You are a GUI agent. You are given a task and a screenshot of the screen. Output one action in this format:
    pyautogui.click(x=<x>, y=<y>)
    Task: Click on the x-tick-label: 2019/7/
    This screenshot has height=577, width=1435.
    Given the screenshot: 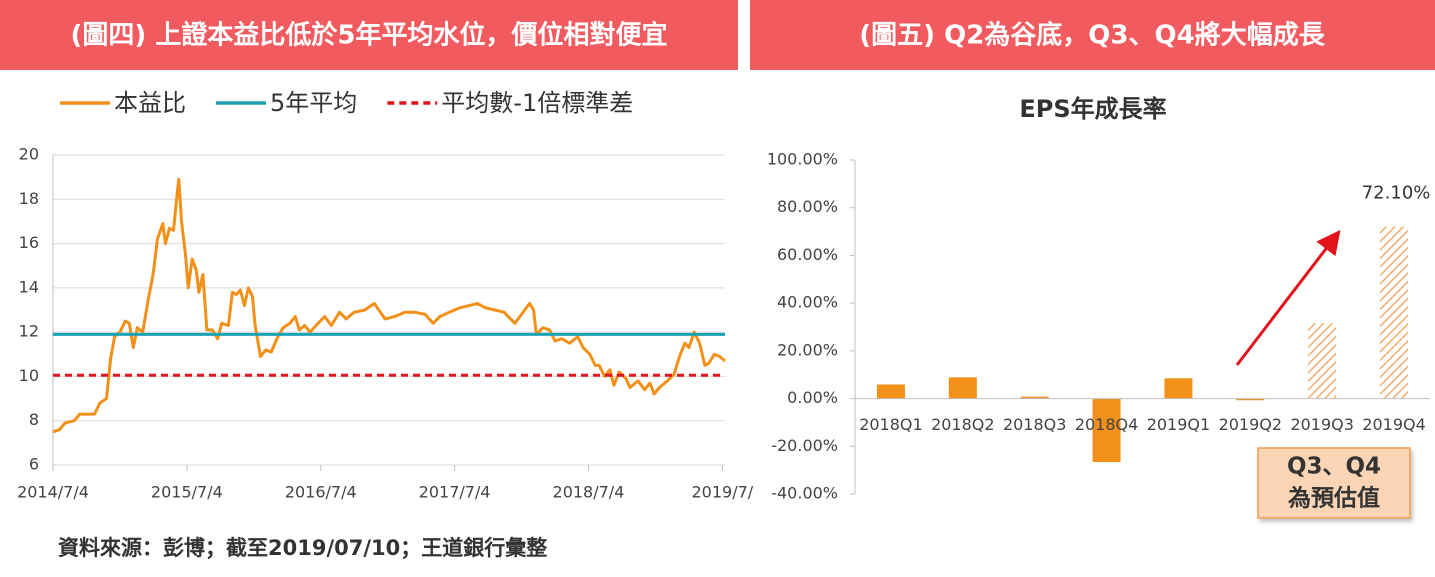 What is the action you would take?
    pyautogui.click(x=722, y=492)
    